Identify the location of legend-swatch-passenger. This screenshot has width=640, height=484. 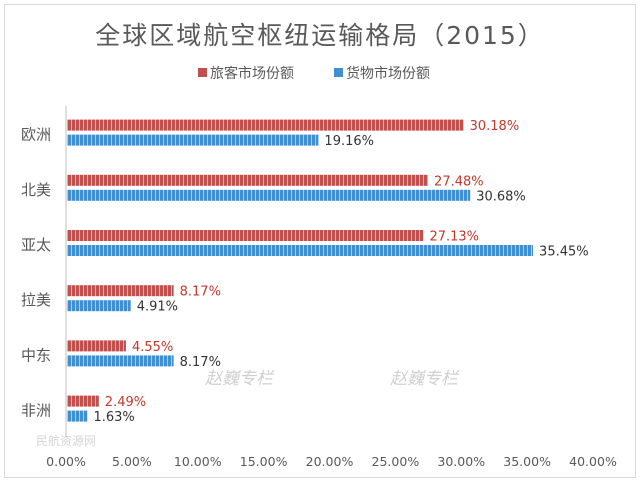
(202, 72).